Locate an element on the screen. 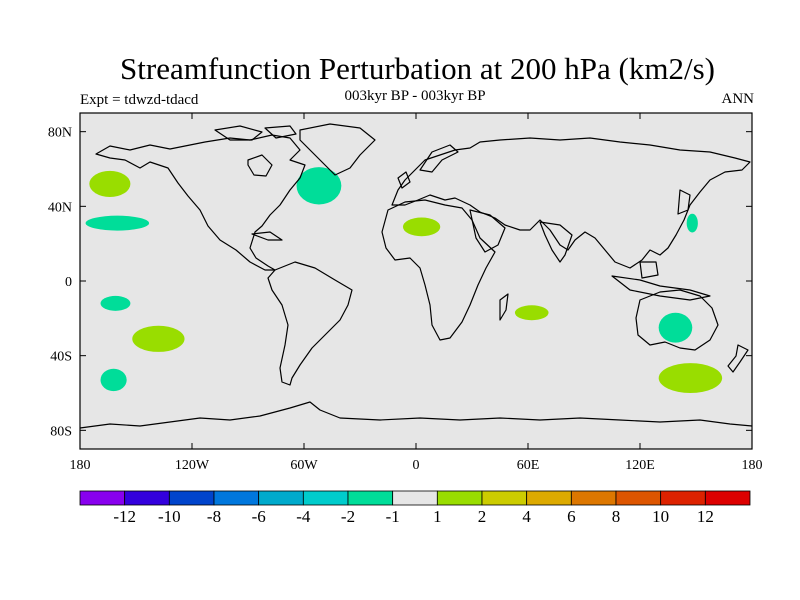 This screenshot has height=600, width=800. north-africa-patch is located at coordinates (421, 227).